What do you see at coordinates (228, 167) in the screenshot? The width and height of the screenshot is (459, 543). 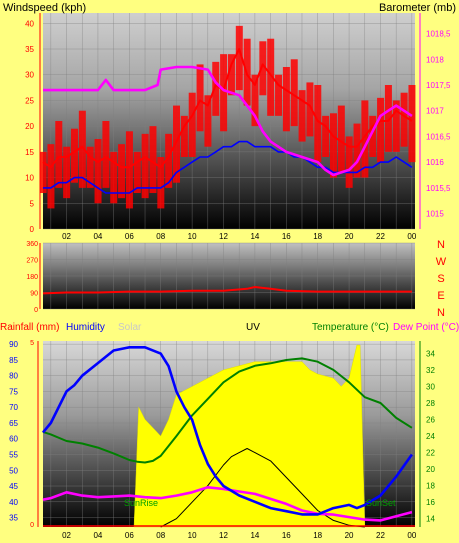 I see `average-wind-line` at bounding box center [228, 167].